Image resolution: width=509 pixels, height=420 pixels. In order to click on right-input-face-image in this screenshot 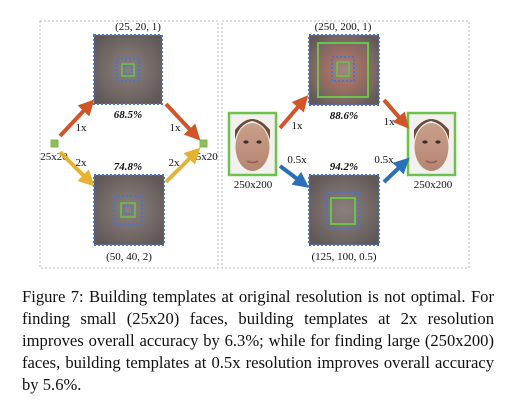, I will do `click(252, 144)`.